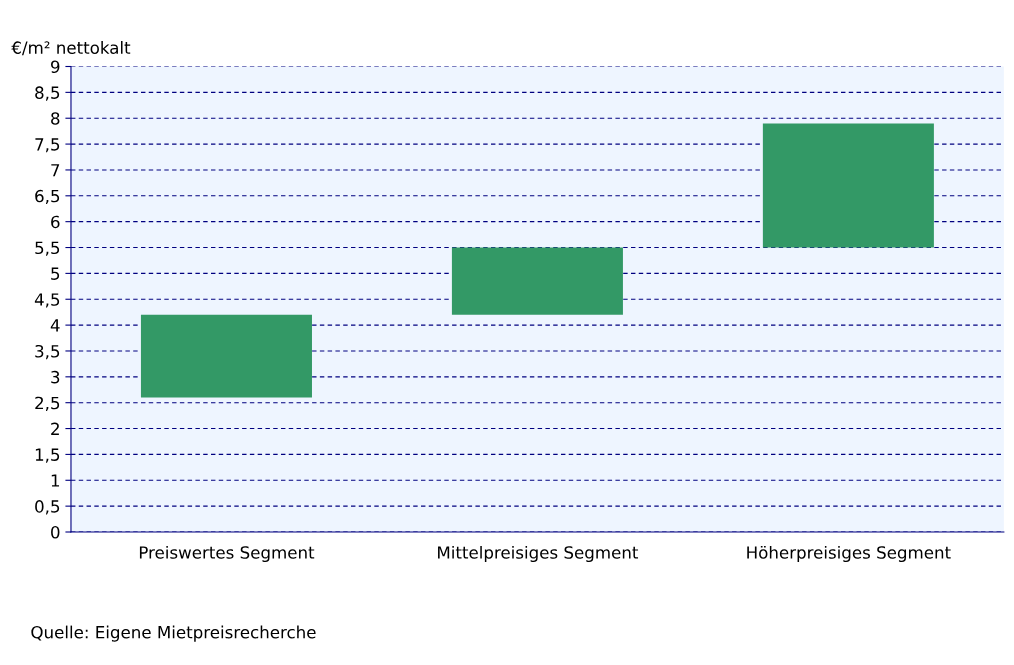  What do you see at coordinates (71, 48) in the screenshot?
I see `y-axis-title: €/m² nettokalt` at bounding box center [71, 48].